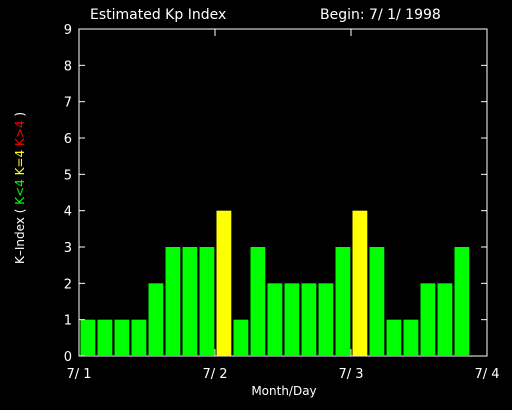 The width and height of the screenshot is (512, 410). What do you see at coordinates (20, 236) in the screenshot?
I see `y-axis-label-part: K–Index (` at bounding box center [20, 236].